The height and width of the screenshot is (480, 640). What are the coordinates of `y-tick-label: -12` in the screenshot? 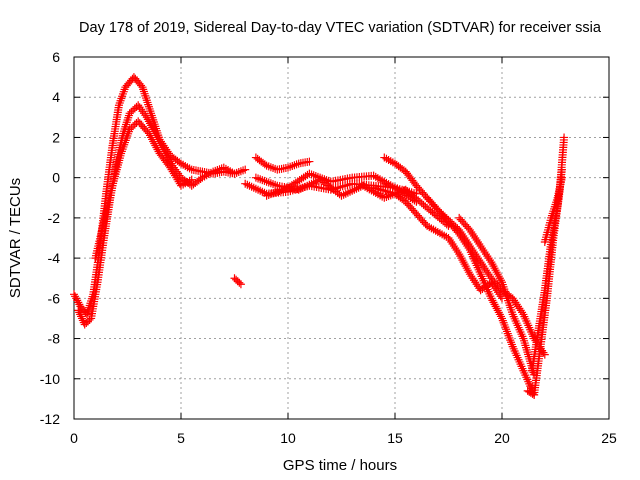 It's located at (50, 419).